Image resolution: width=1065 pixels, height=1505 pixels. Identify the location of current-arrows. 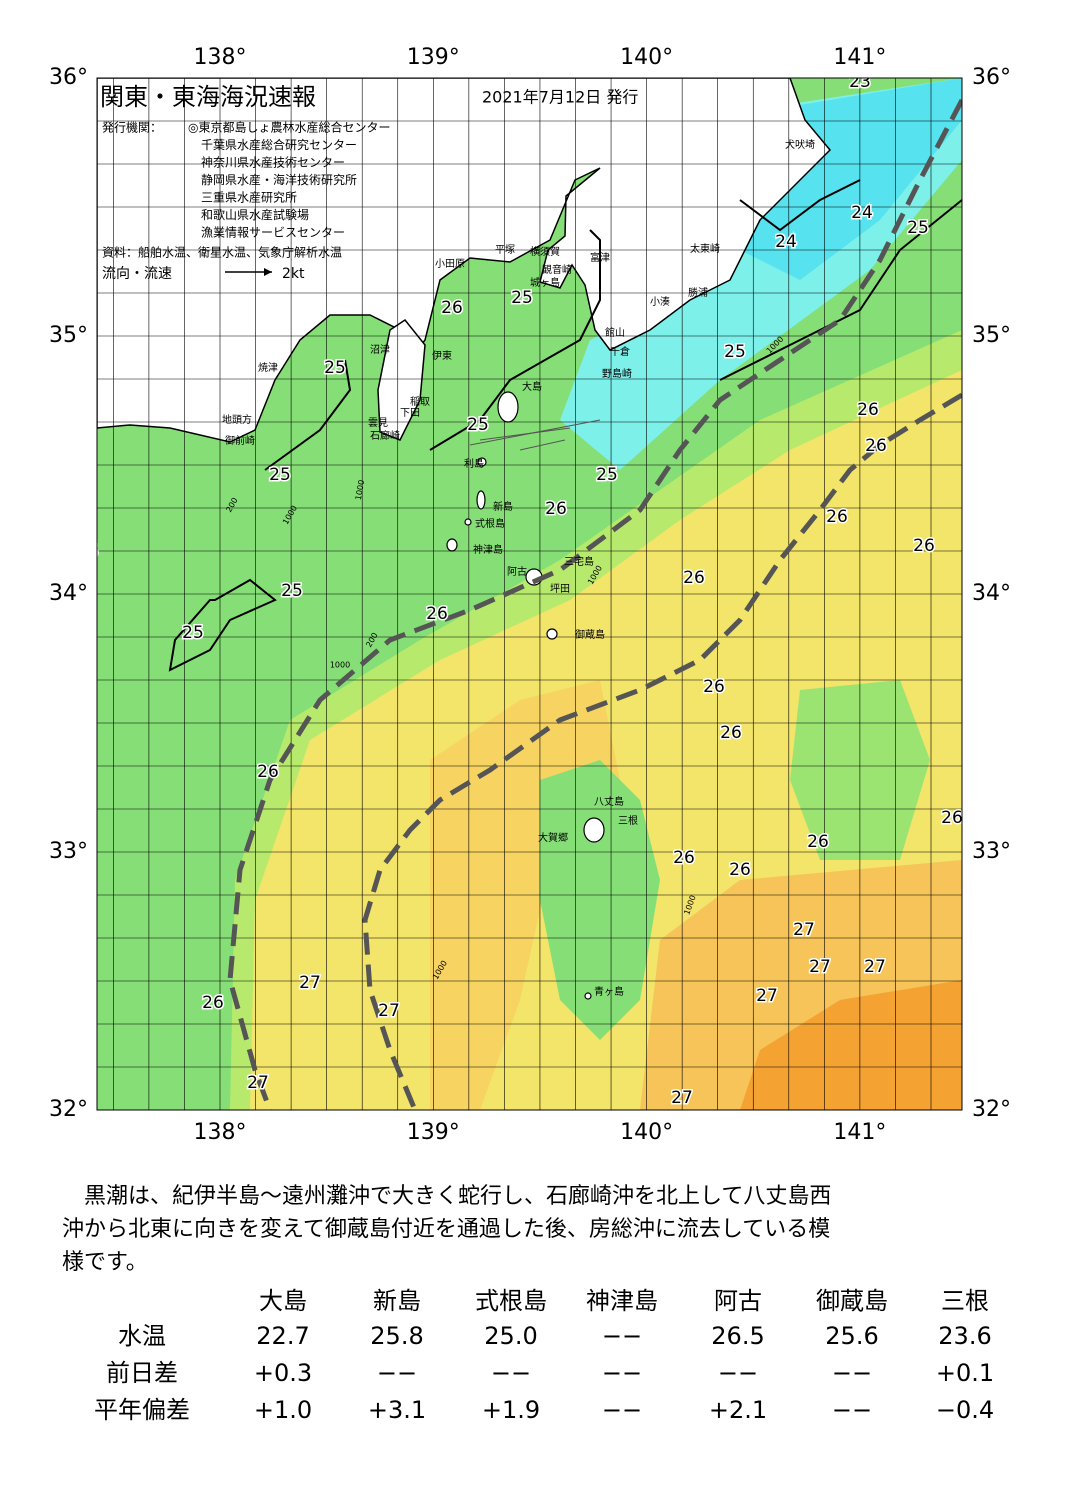
(535, 435).